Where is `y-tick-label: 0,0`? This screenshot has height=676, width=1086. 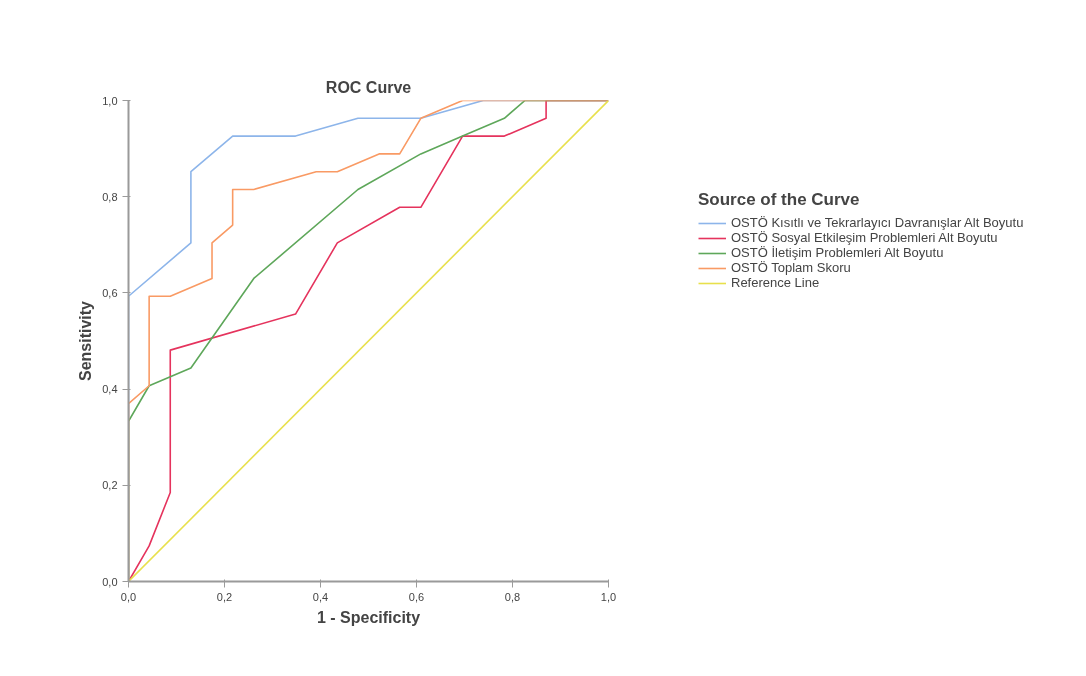
y-tick-label: 0,0 is located at coordinates (110, 581).